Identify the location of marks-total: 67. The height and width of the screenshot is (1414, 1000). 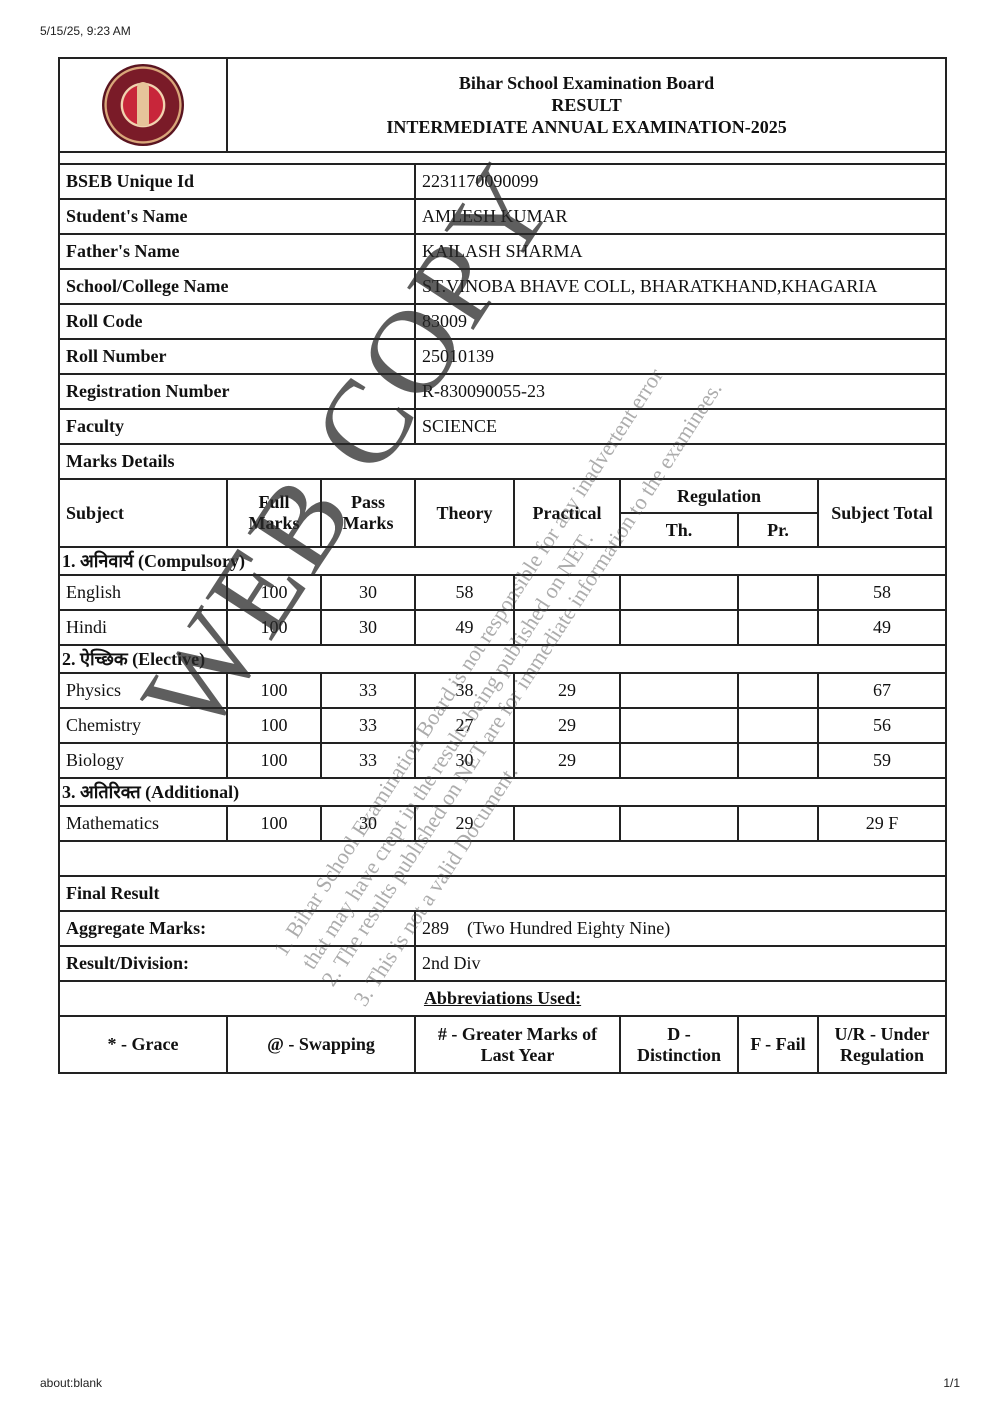
(882, 690).